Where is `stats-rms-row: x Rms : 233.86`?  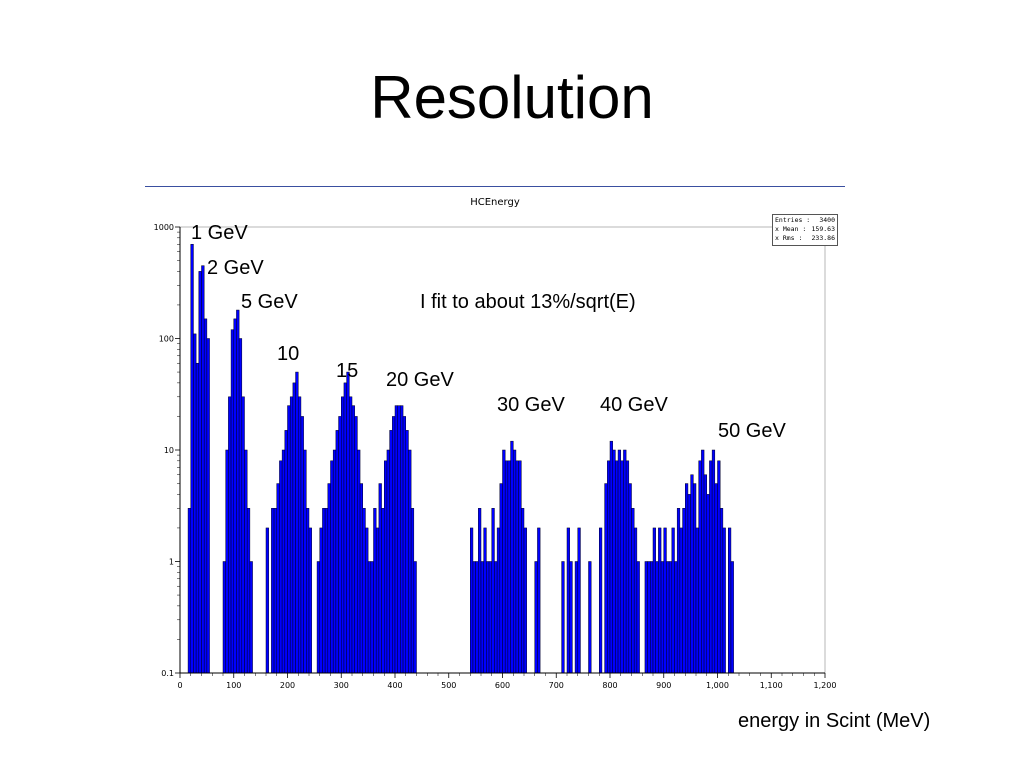
stats-rms-row: x Rms : 233.86 is located at coordinates (805, 238).